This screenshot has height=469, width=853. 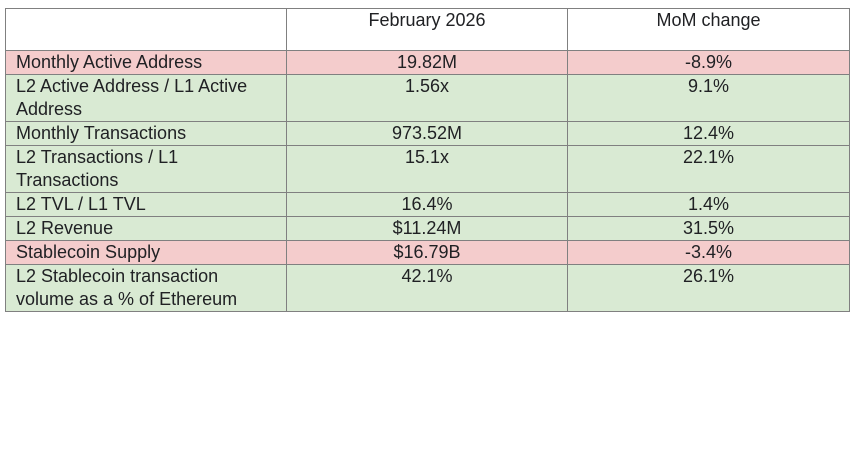 I want to click on metric-value: 16.4%, so click(x=427, y=204).